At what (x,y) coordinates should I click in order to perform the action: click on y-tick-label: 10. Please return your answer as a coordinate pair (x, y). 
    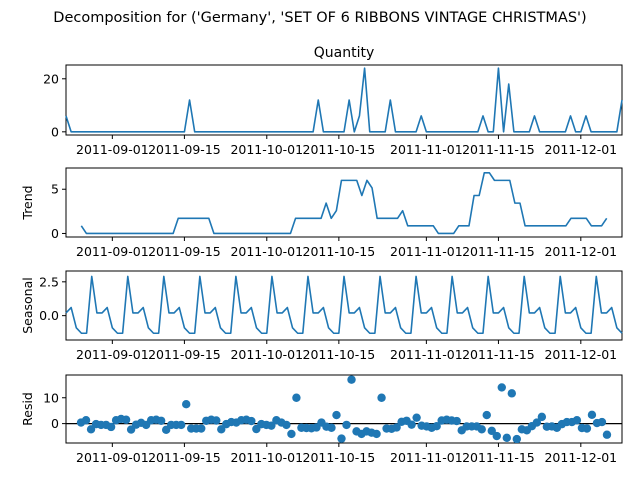
    Looking at the image, I should click on (51, 397).